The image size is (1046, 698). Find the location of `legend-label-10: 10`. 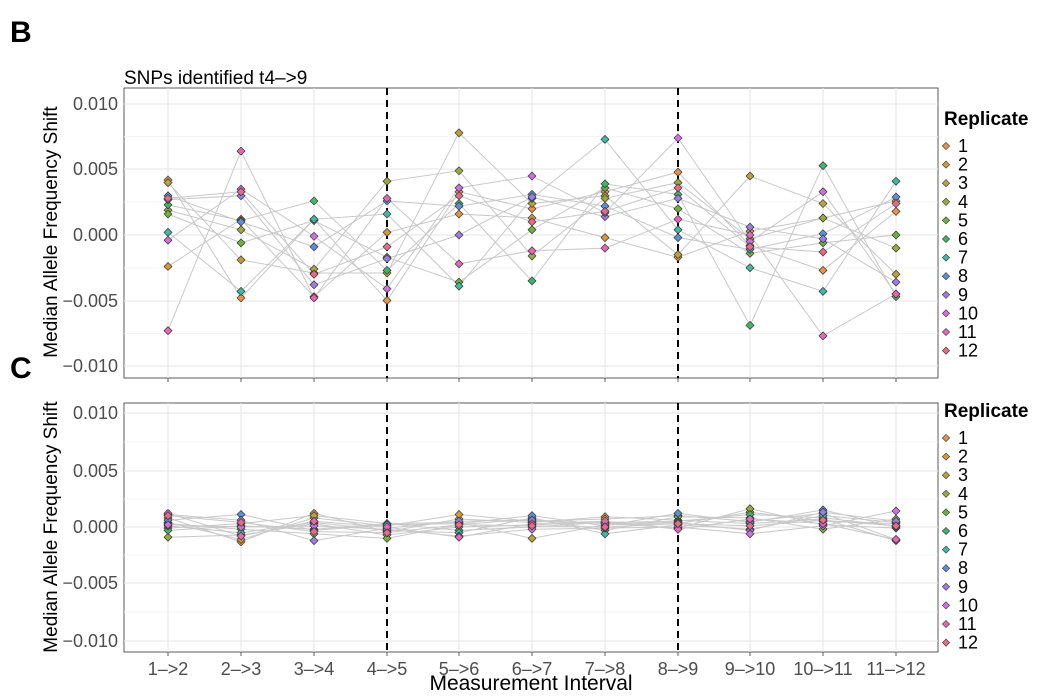

legend-label-10: 10 is located at coordinates (968, 313).